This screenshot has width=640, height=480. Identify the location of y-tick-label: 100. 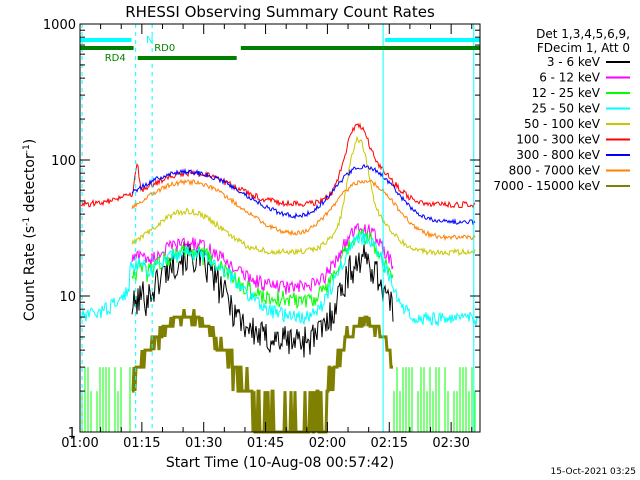
(63, 161).